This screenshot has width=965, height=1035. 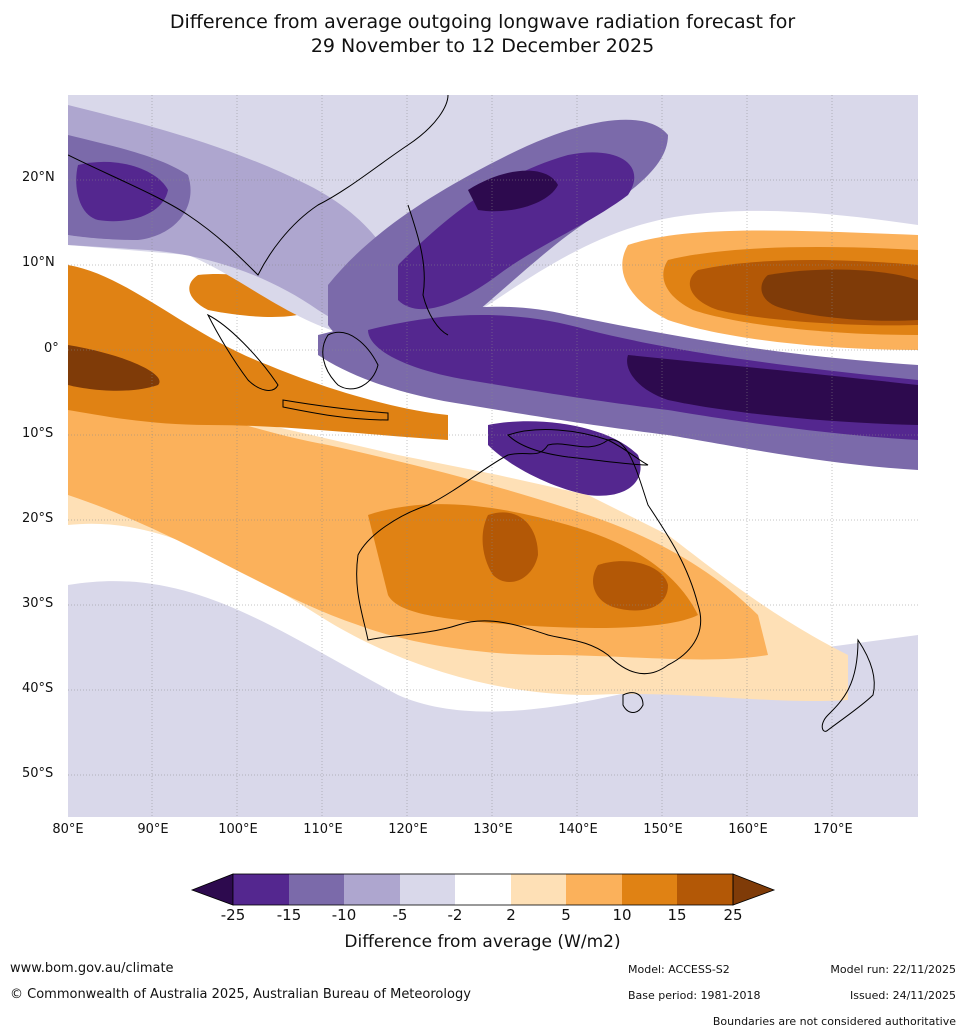 I want to click on coastline-new-zealand, so click(x=848, y=685).